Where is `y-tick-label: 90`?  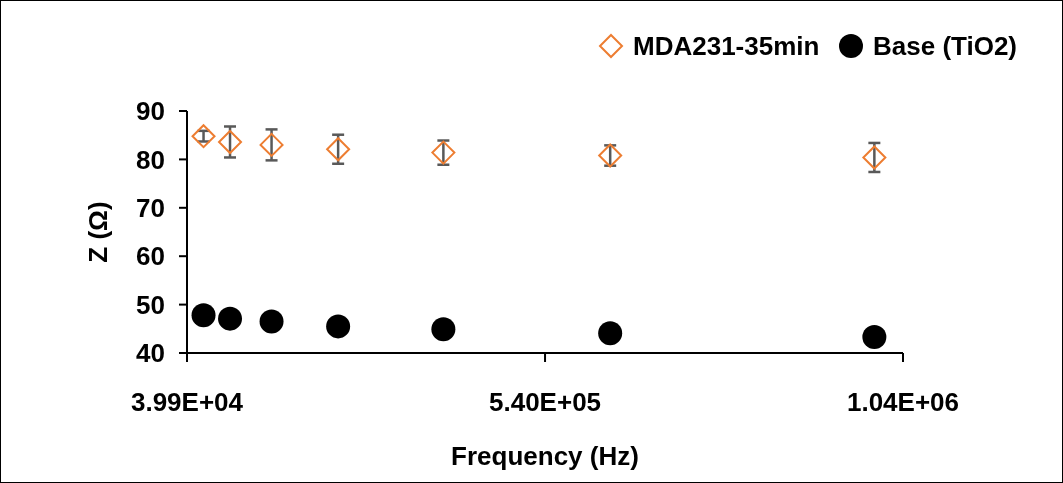 y-tick-label: 90 is located at coordinates (150, 111).